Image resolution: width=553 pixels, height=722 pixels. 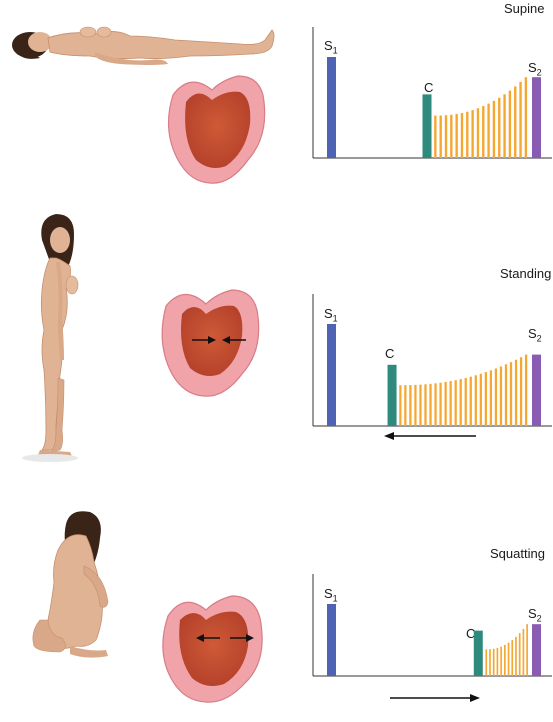 I want to click on panel-title: Standing, so click(x=526, y=273).